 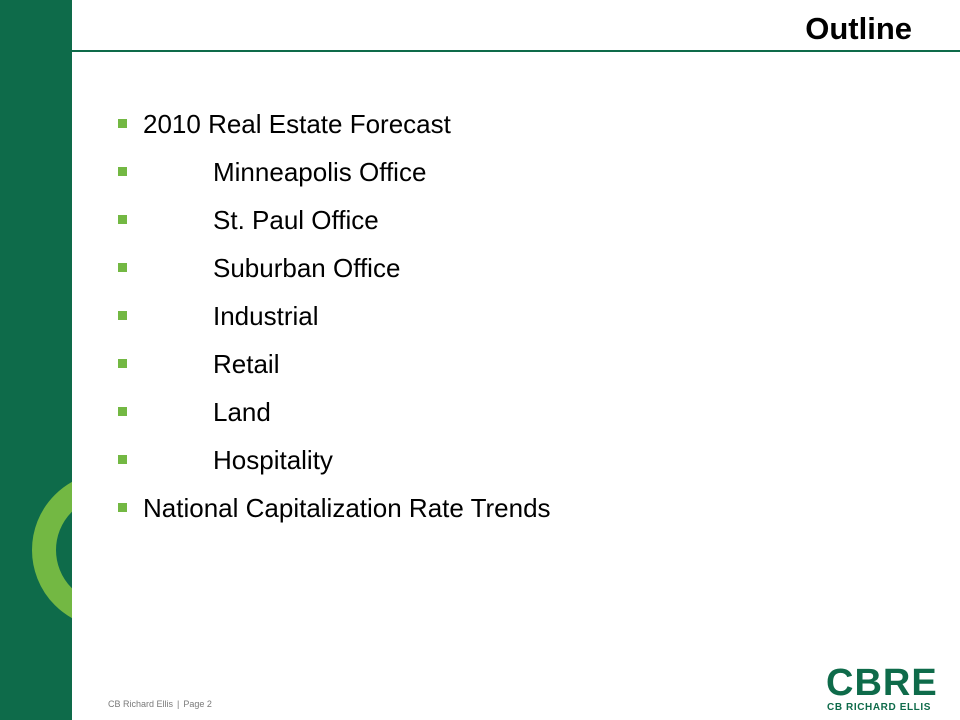 I want to click on item-label: Hospitality, so click(x=273, y=460).